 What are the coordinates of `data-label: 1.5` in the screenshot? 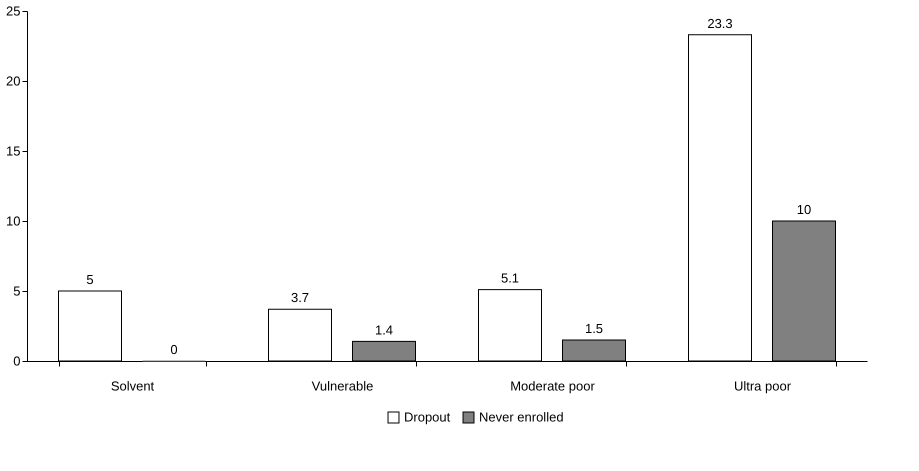 It's located at (594, 328).